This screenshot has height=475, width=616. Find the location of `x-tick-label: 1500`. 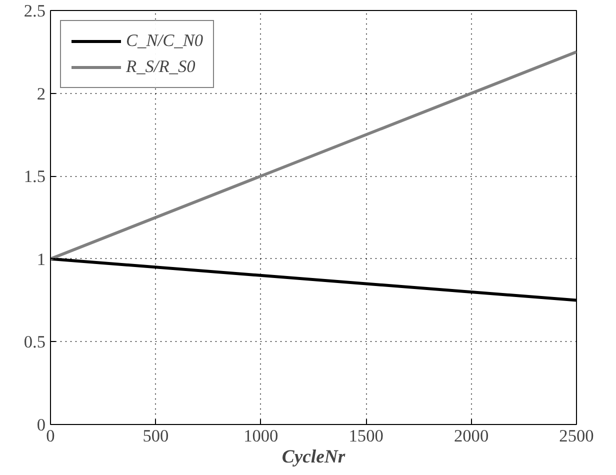

x-tick-label: 1500 is located at coordinates (366, 436).